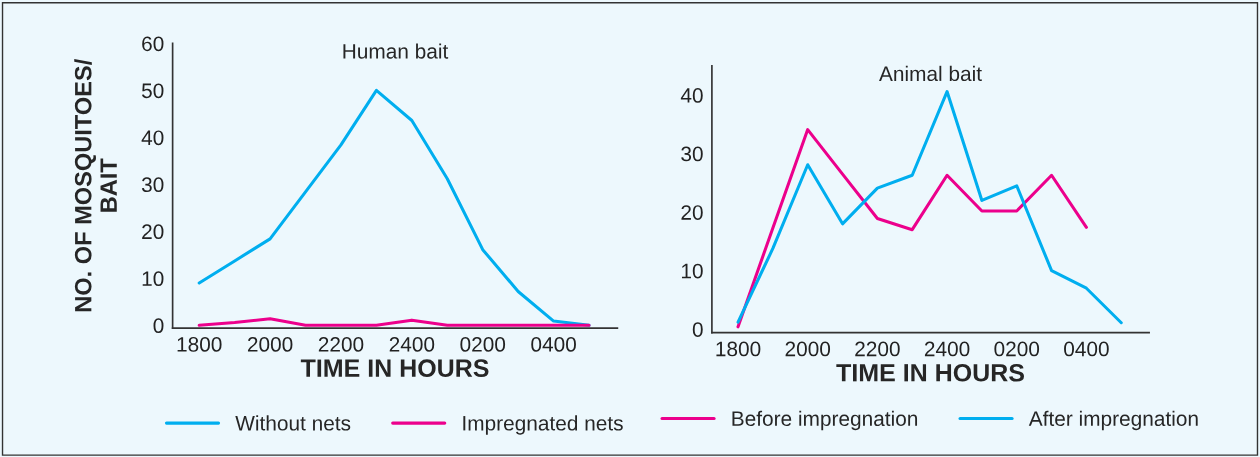 This screenshot has height=457, width=1260. Describe the element at coordinates (930, 73) in the screenshot. I see `chart-title: Animal bait` at that location.